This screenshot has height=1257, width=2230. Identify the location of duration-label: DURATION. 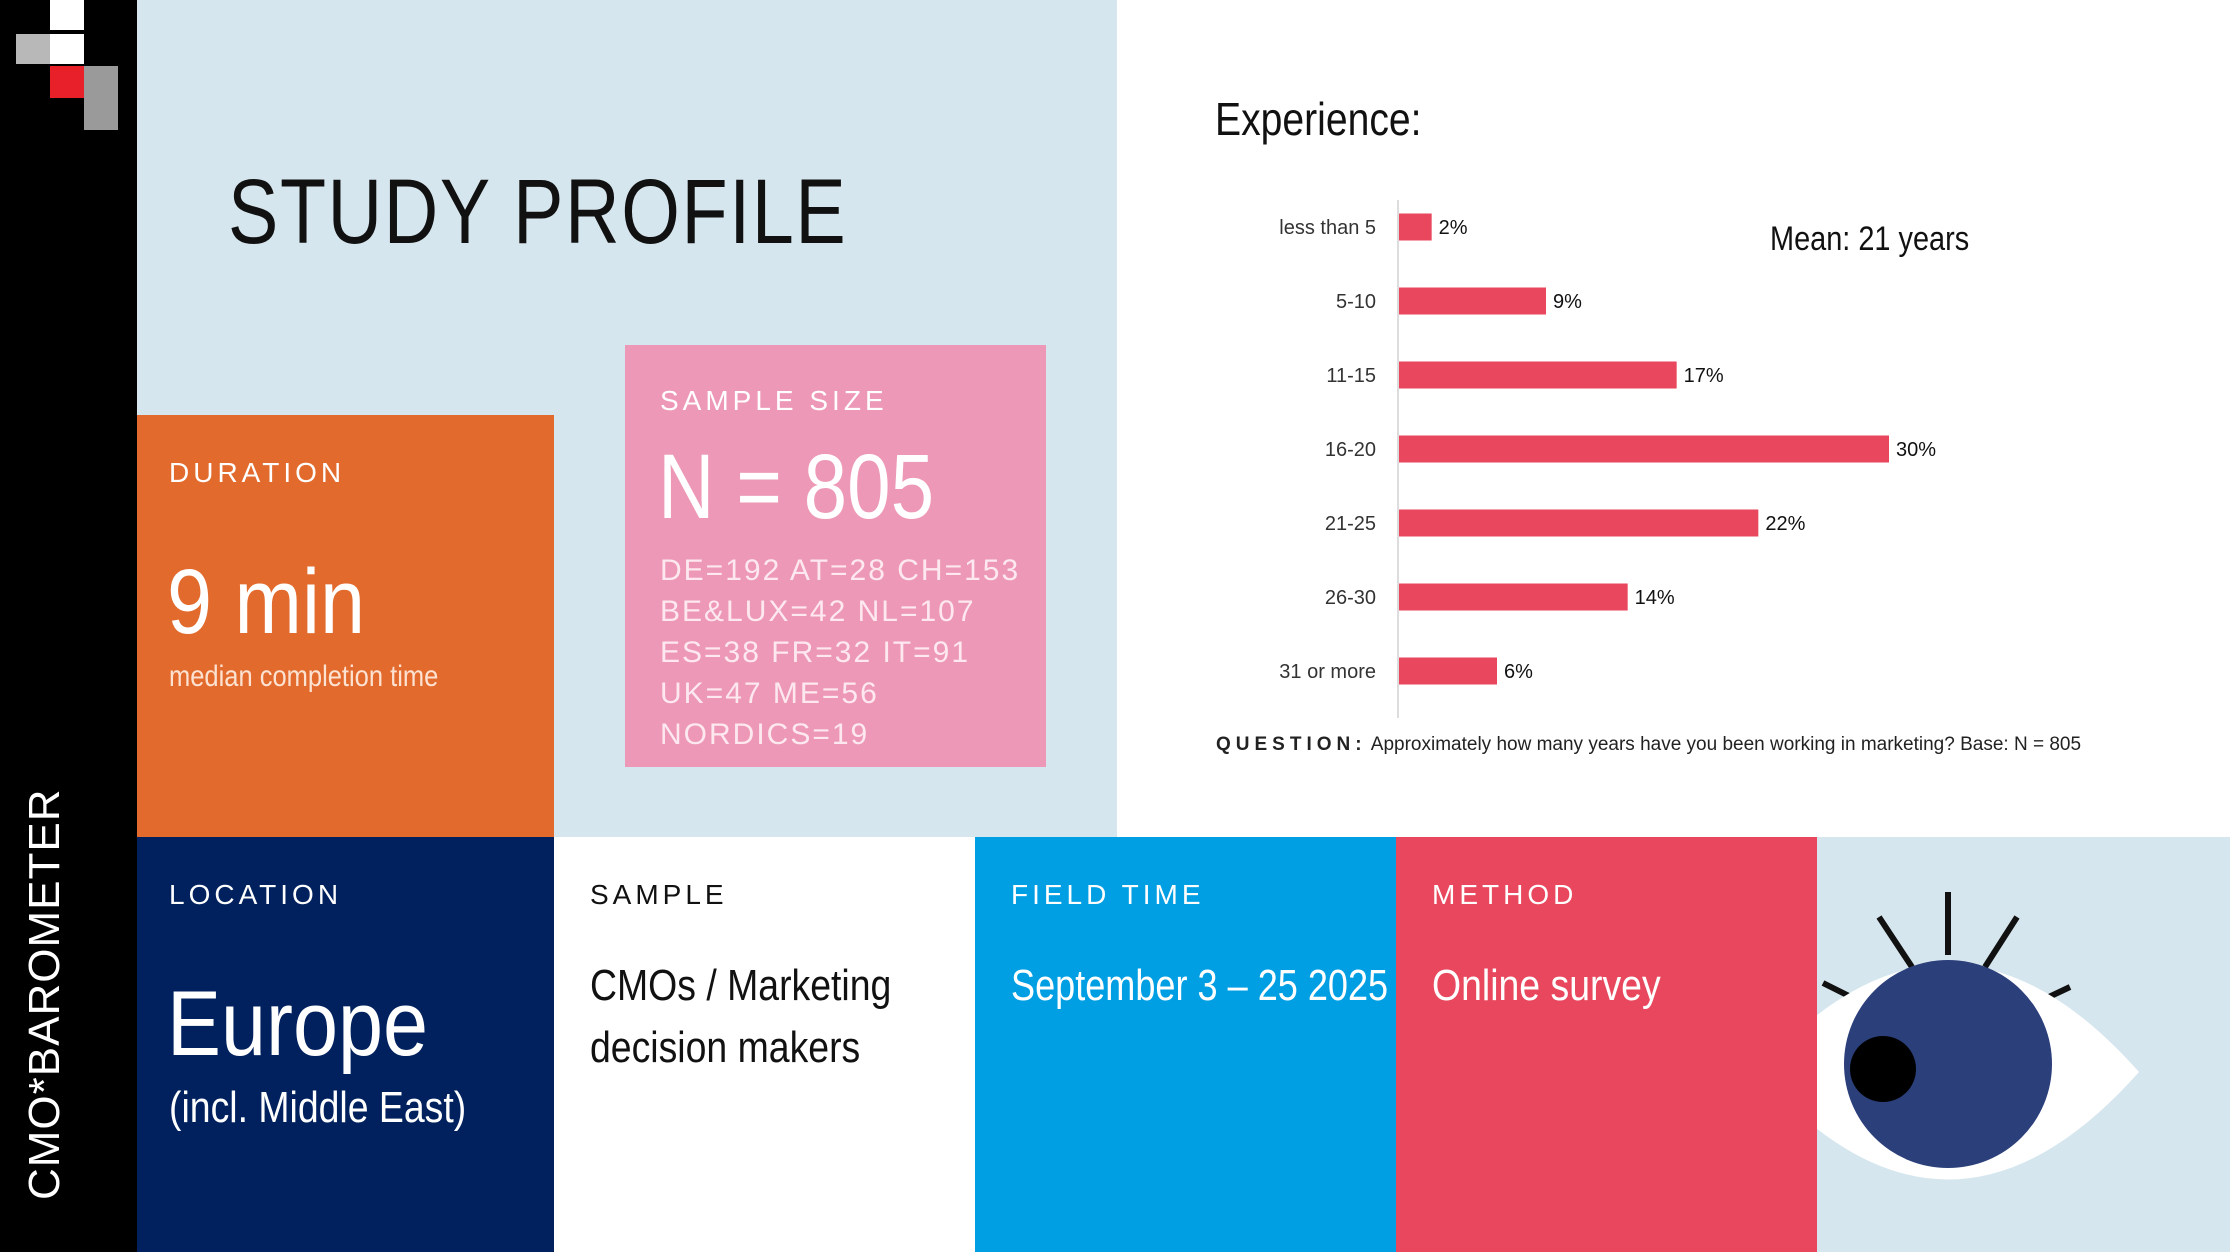
(257, 472).